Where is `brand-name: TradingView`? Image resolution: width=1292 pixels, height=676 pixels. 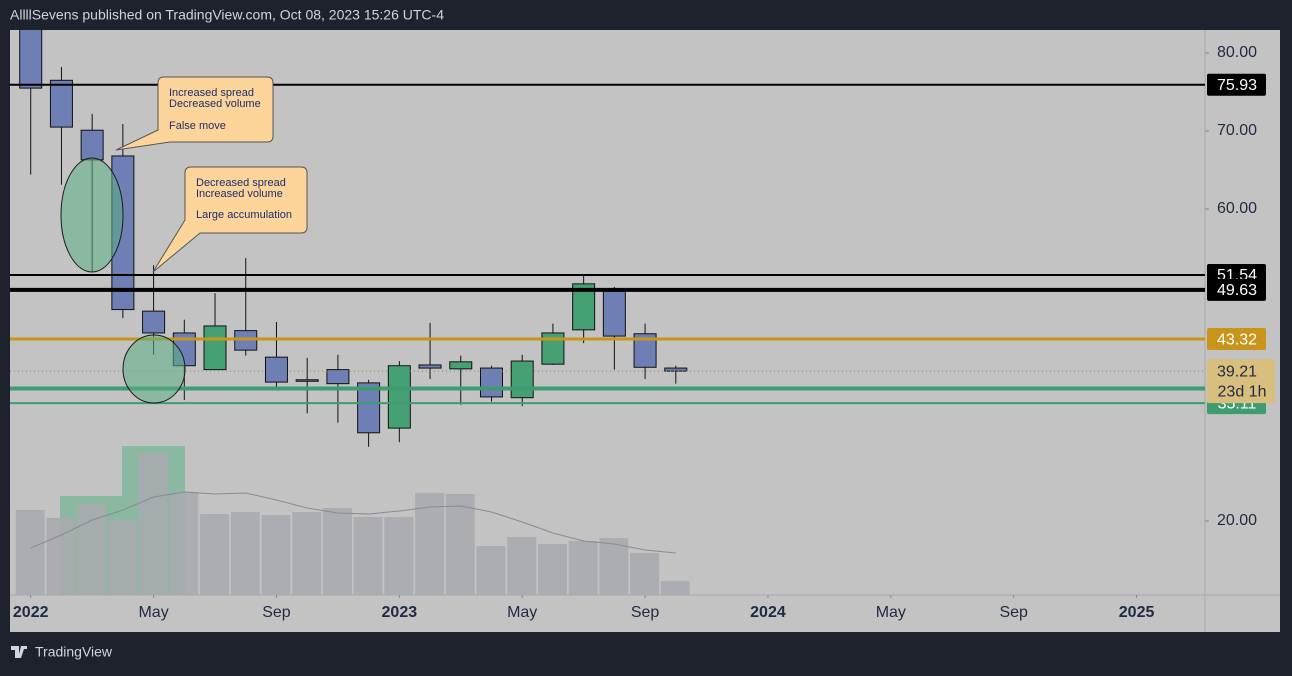
brand-name: TradingView is located at coordinates (74, 652).